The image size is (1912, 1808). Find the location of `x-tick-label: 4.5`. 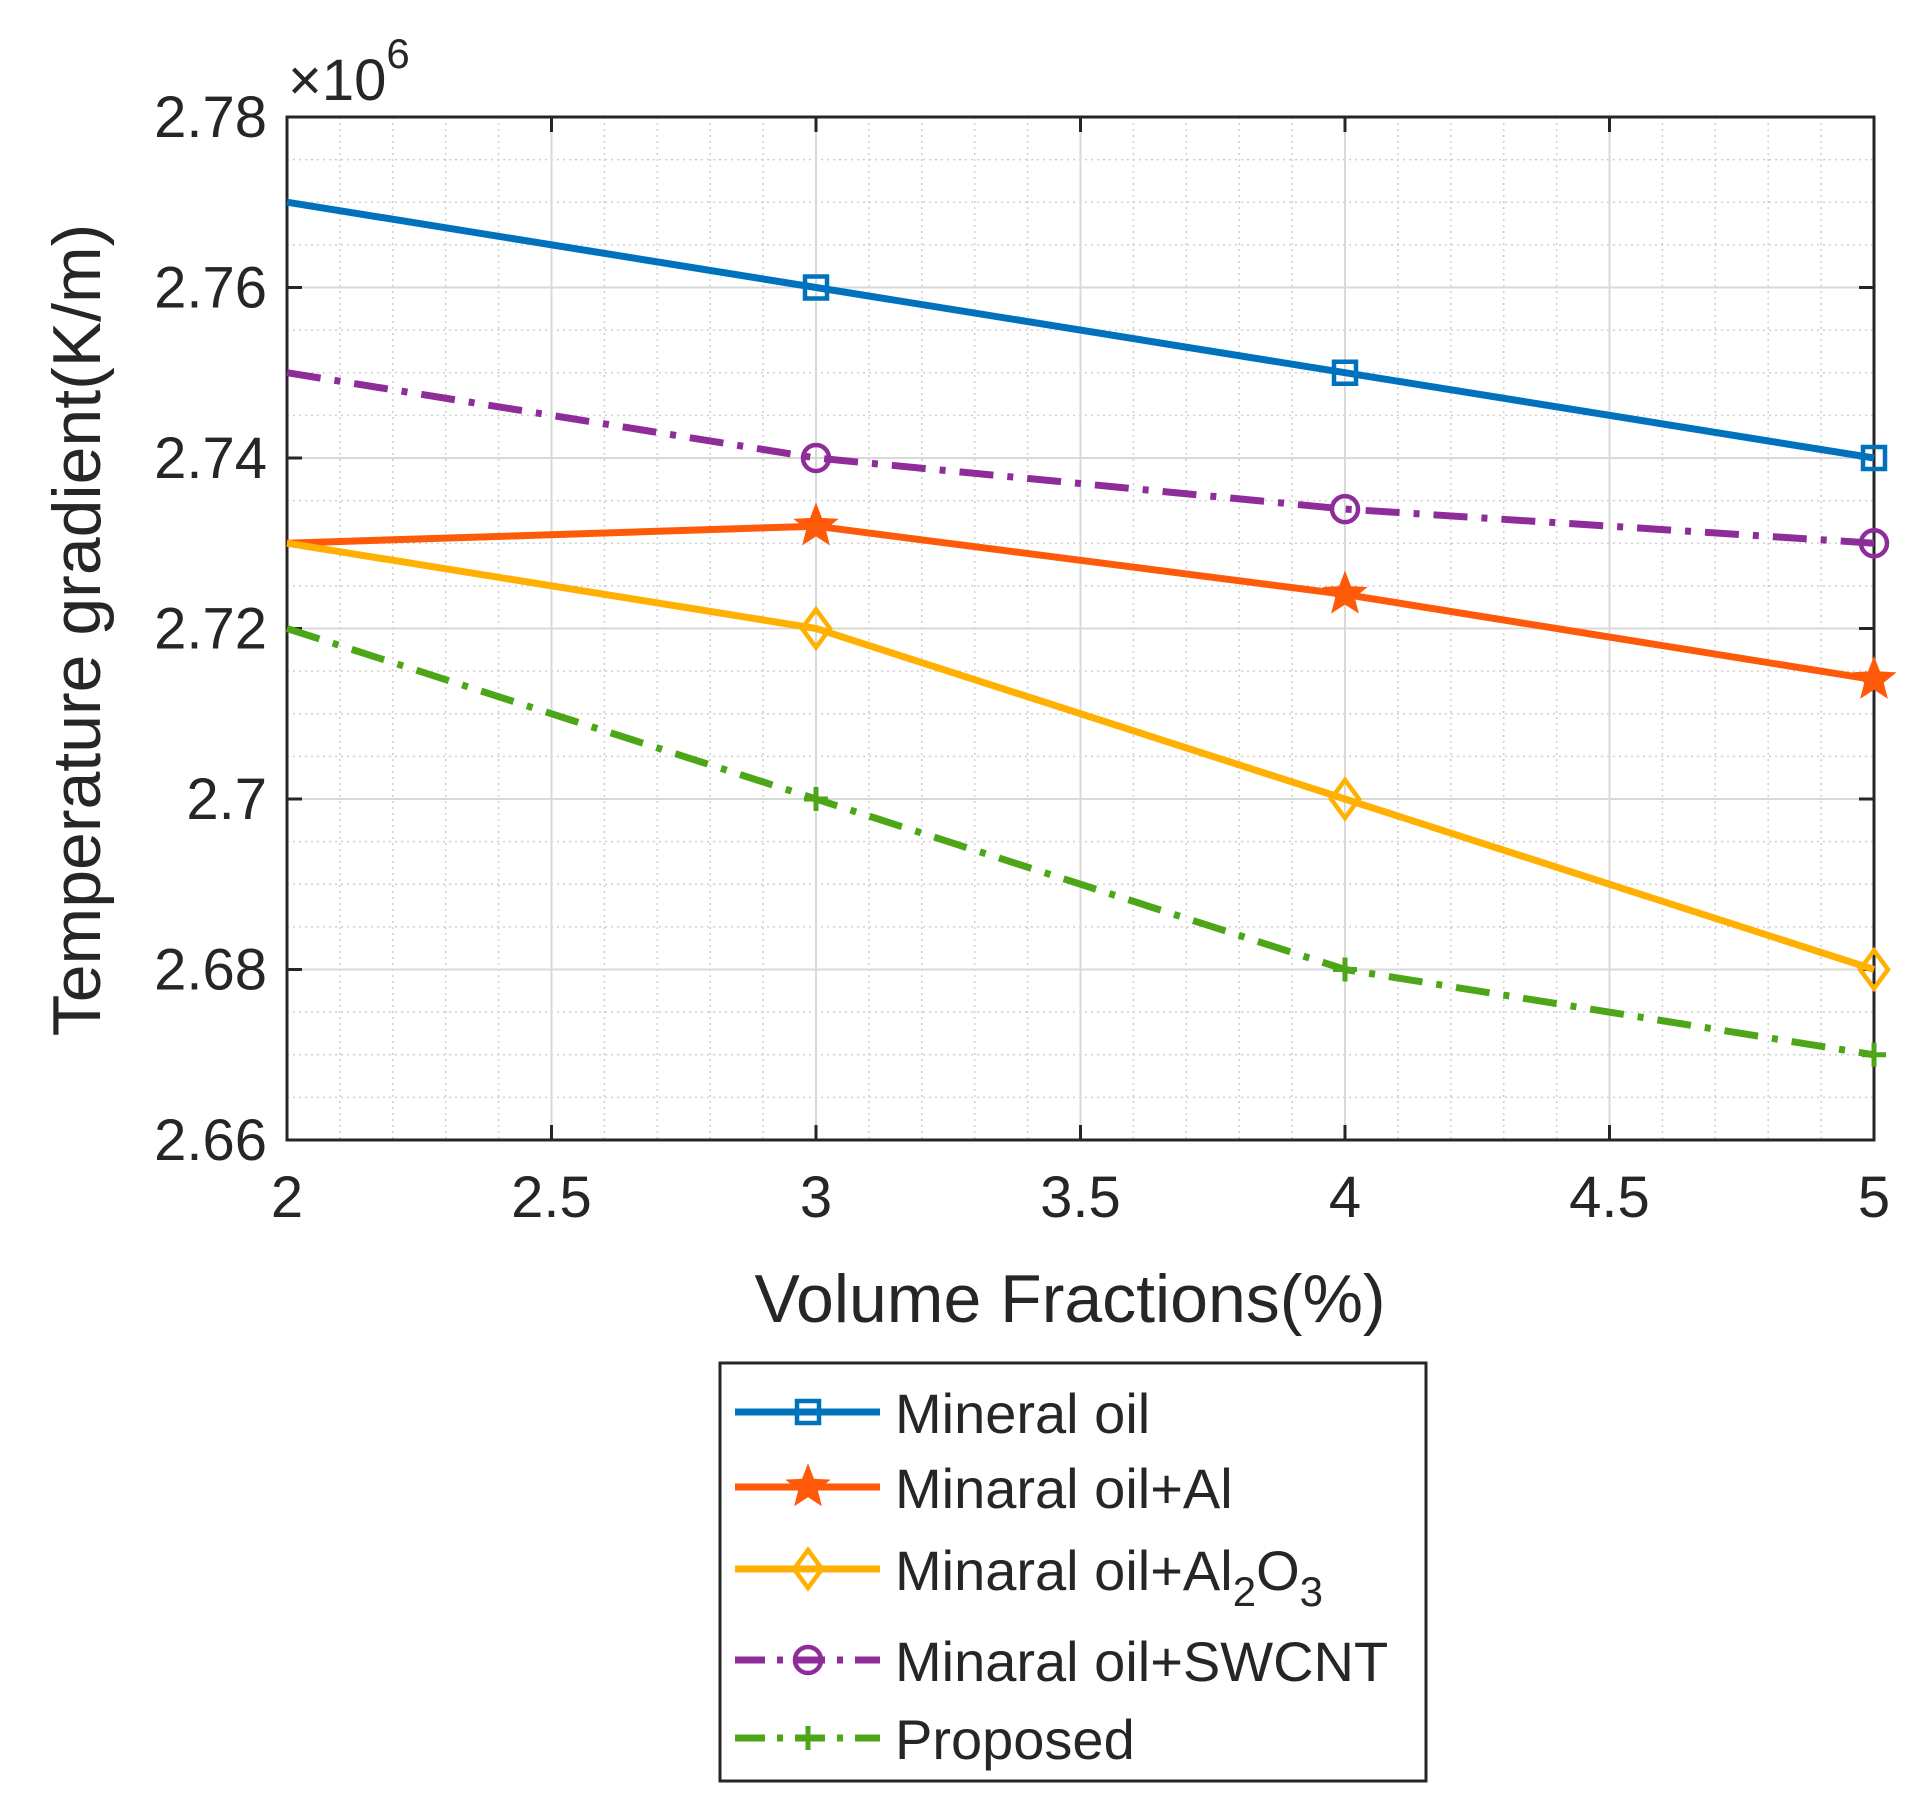

x-tick-label: 4.5 is located at coordinates (1609, 1197).